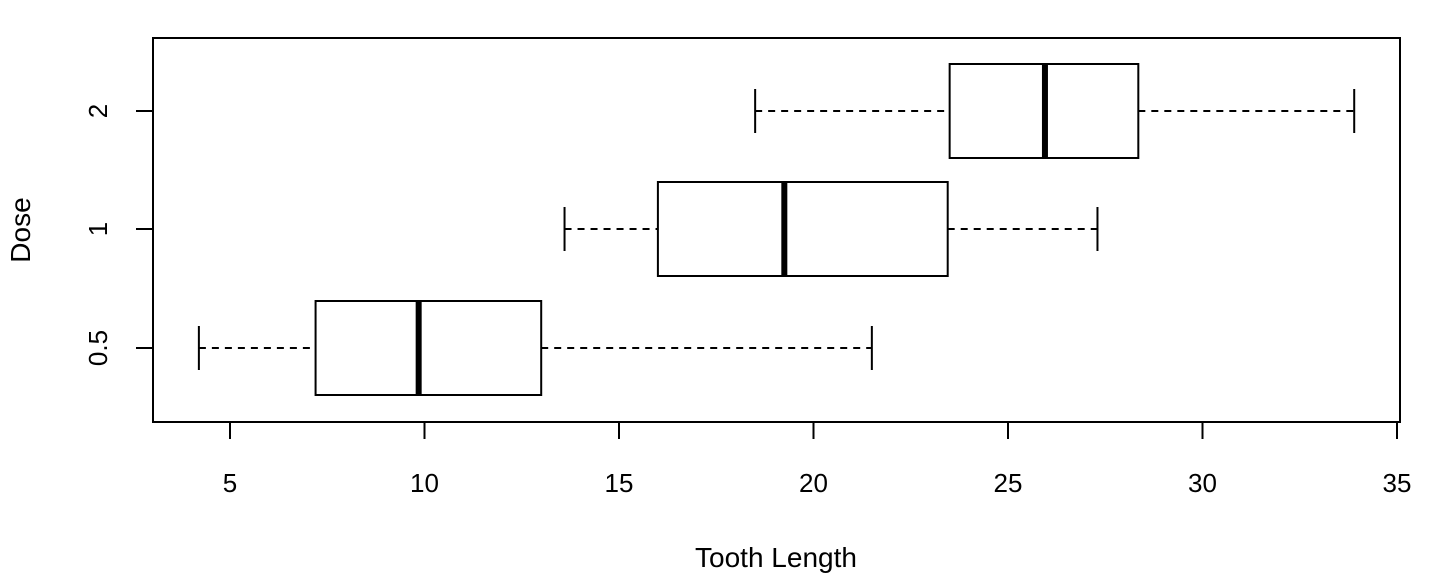 The width and height of the screenshot is (1440, 576). Describe the element at coordinates (1397, 483) in the screenshot. I see `x-tick-label: 35` at that location.